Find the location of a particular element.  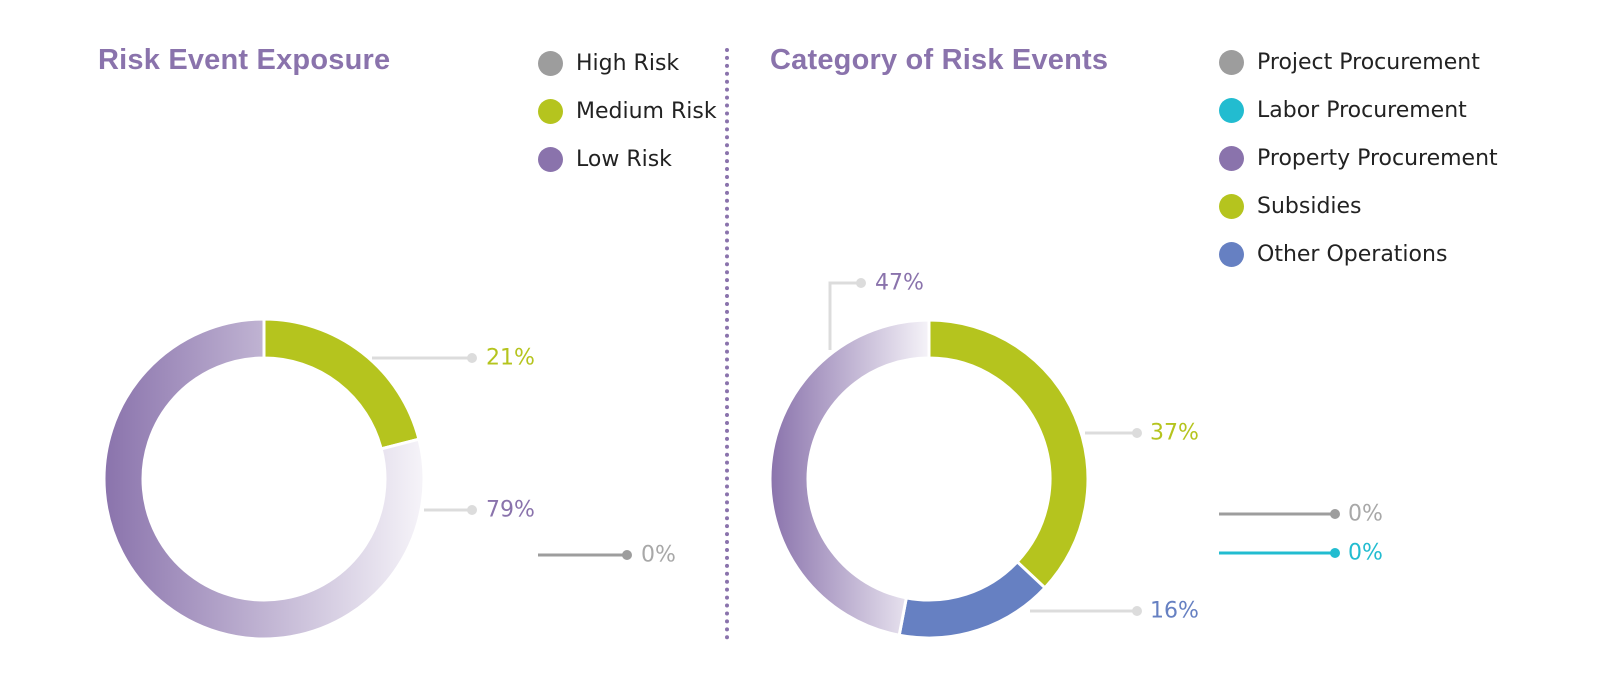

legend-item-other-operations: Other Operations is located at coordinates (1358, 254).